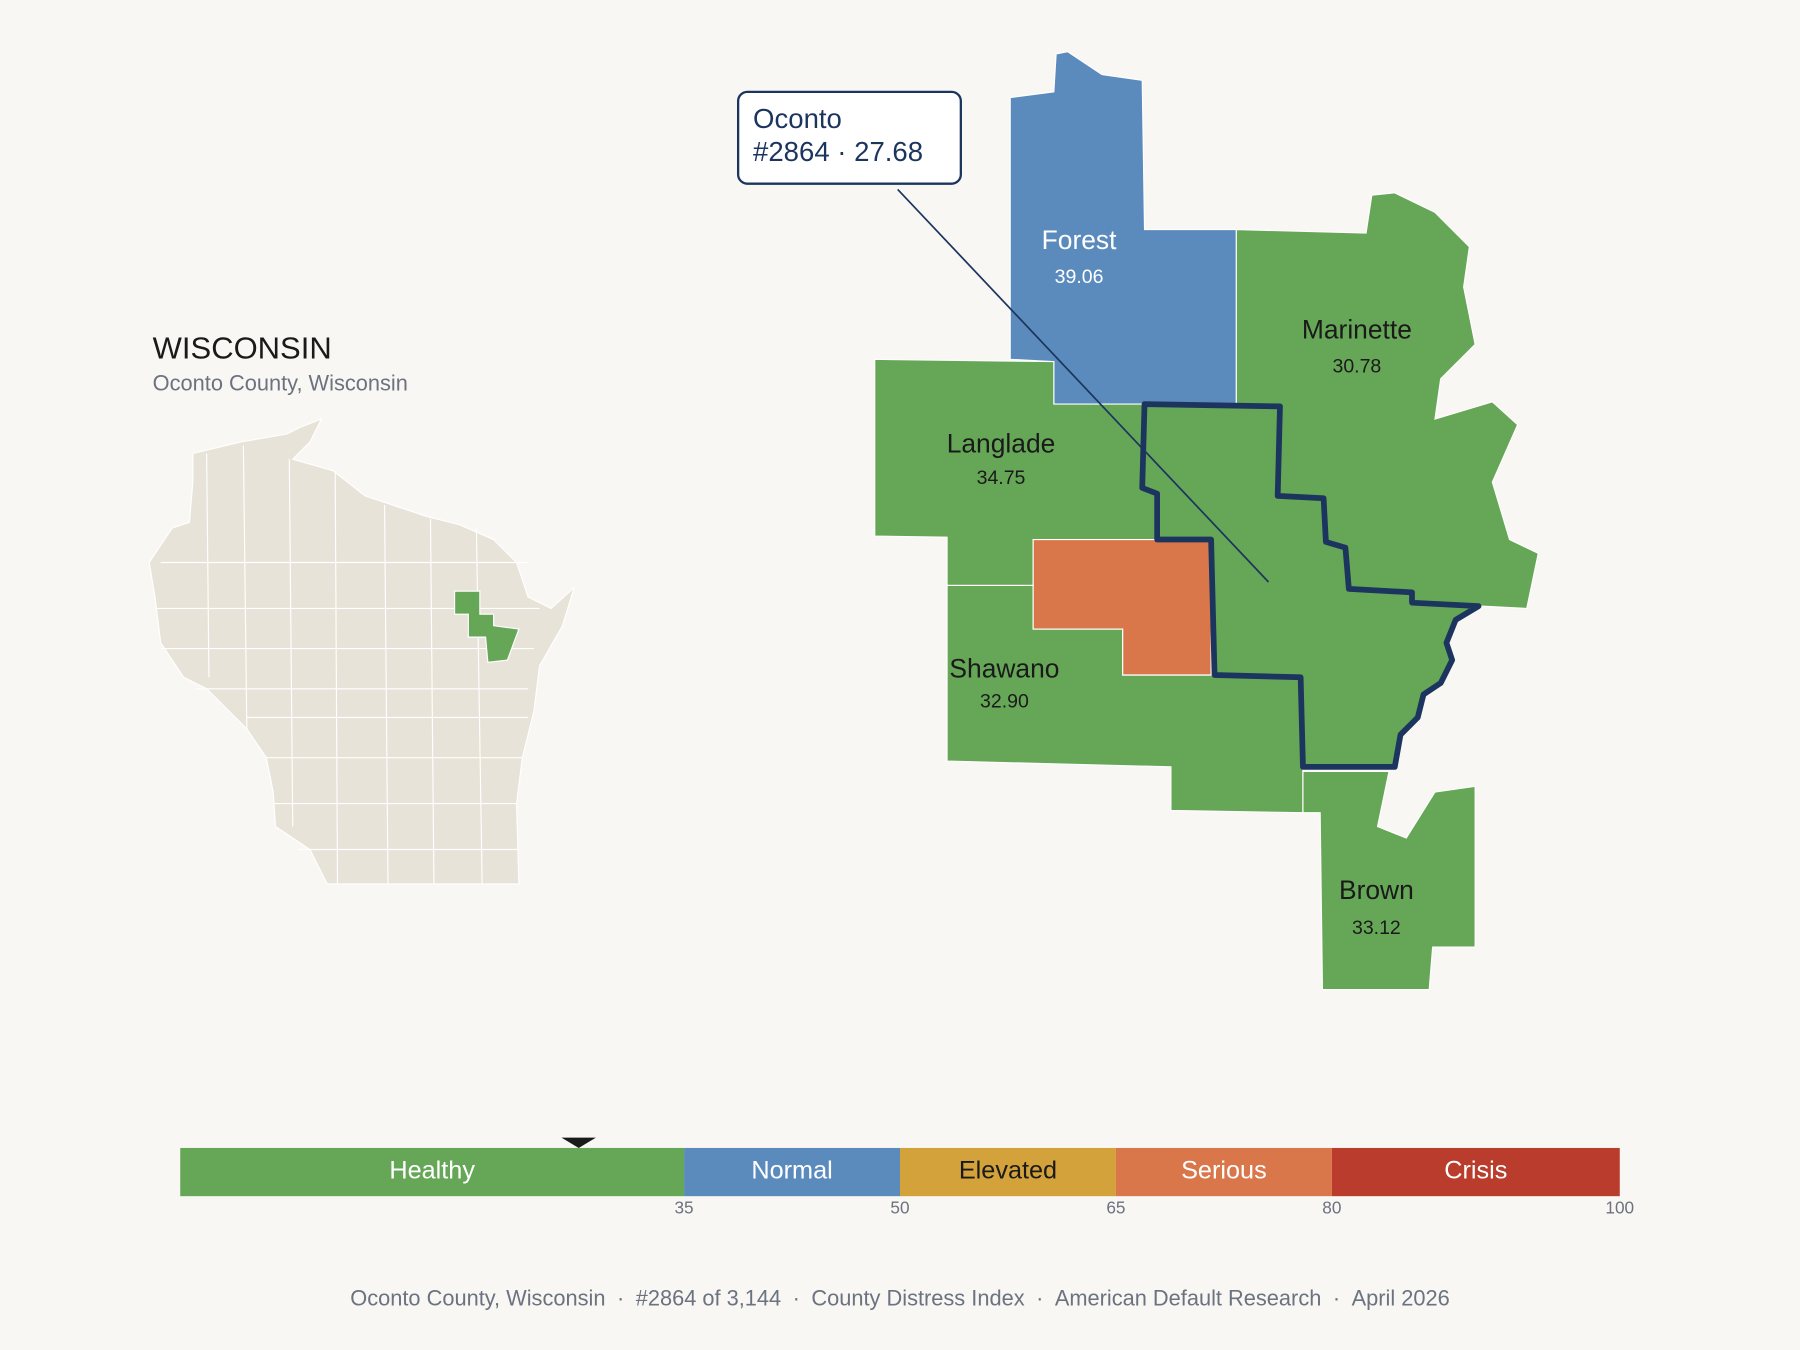  What do you see at coordinates (899, 1207) in the screenshot?
I see `legend-tick: 50` at bounding box center [899, 1207].